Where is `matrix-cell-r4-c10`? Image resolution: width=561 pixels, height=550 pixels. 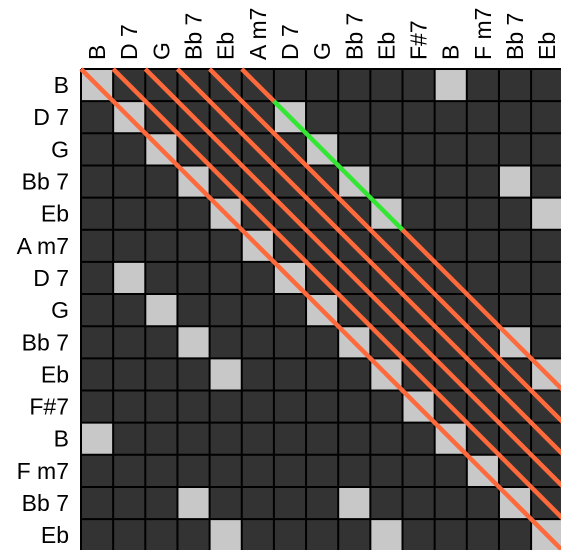
matrix-cell-r4-c10 is located at coordinates (418, 213).